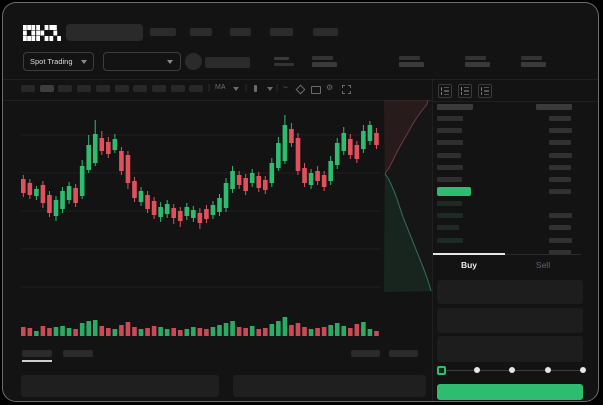 This screenshot has height=405, width=603. What do you see at coordinates (510, 349) in the screenshot?
I see `total-input` at bounding box center [510, 349].